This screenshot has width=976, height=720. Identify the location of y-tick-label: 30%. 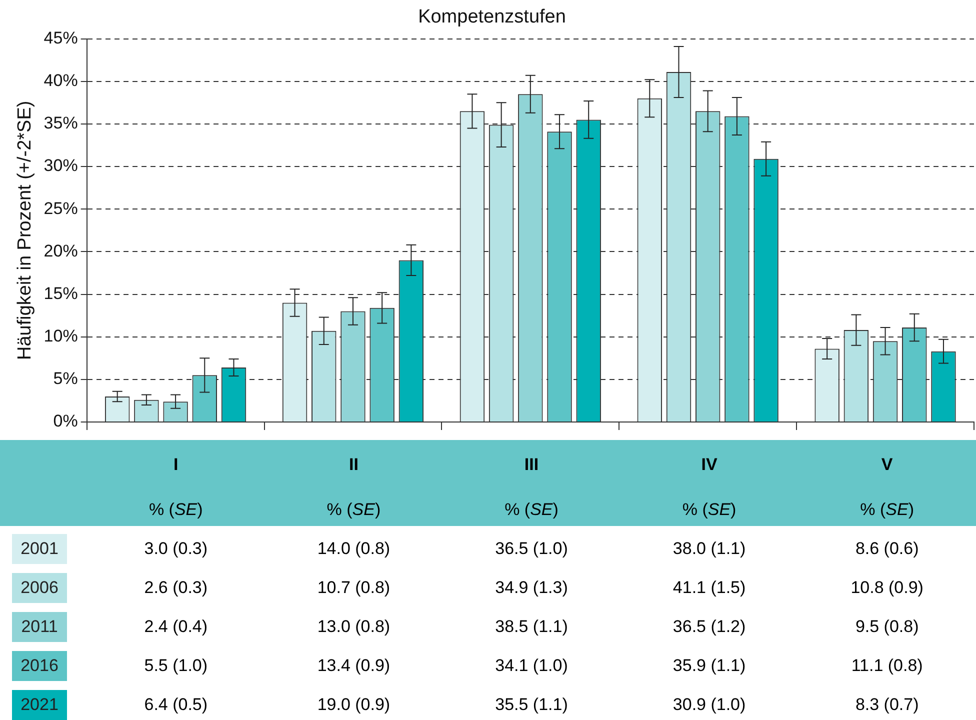
(61, 166).